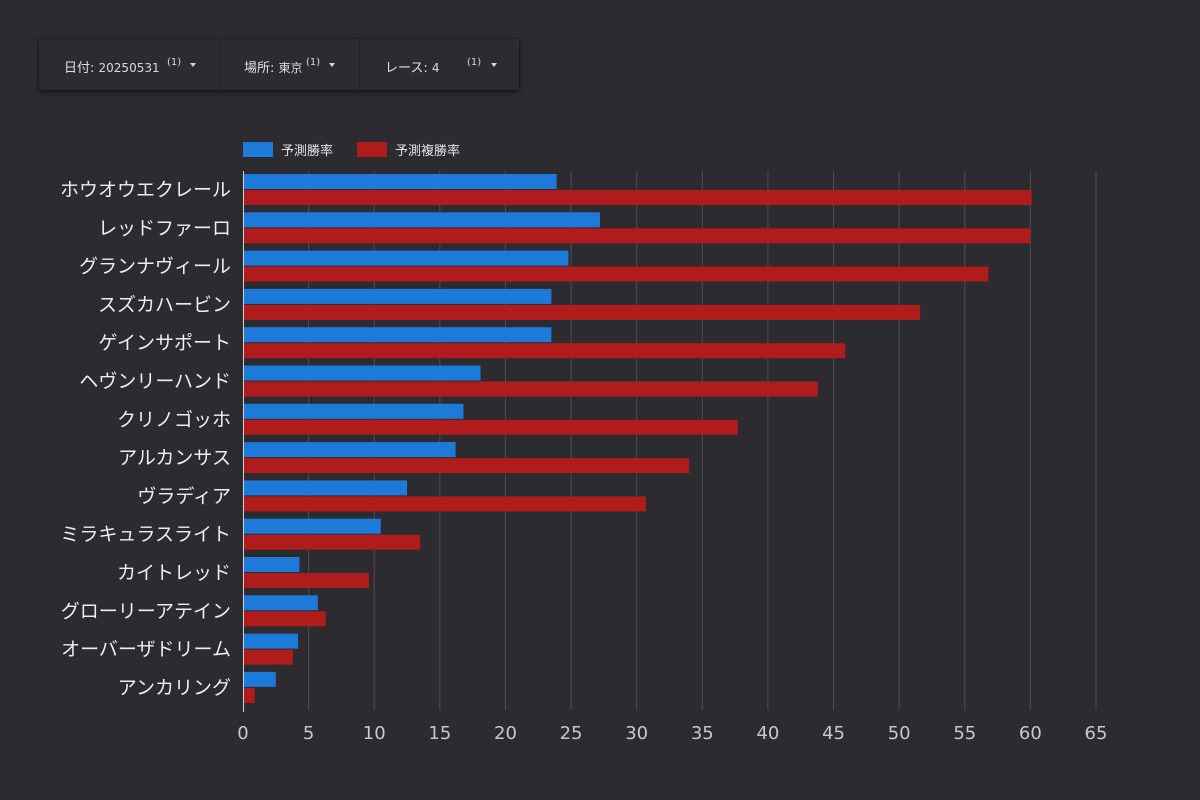 This screenshot has height=800, width=1200. What do you see at coordinates (571, 733) in the screenshot?
I see `x-tick-label: 25` at bounding box center [571, 733].